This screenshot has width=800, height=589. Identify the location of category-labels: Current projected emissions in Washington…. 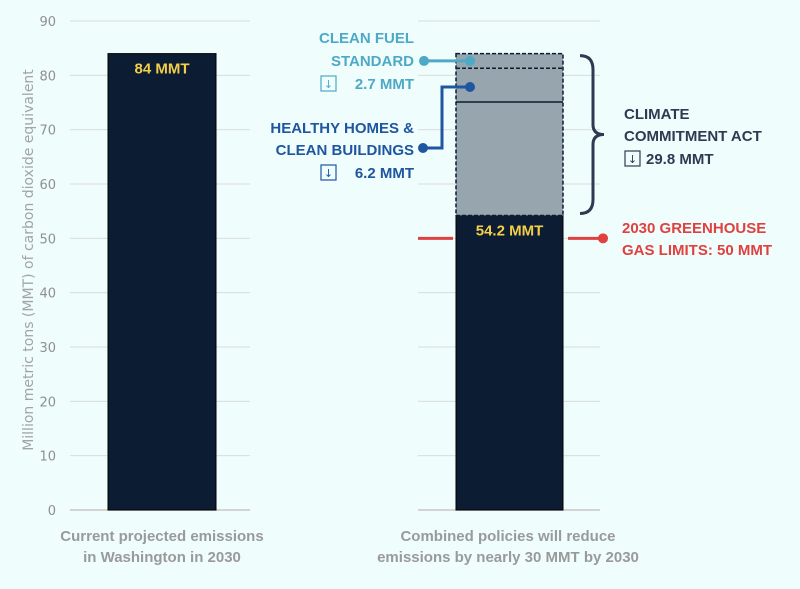
(349, 547).